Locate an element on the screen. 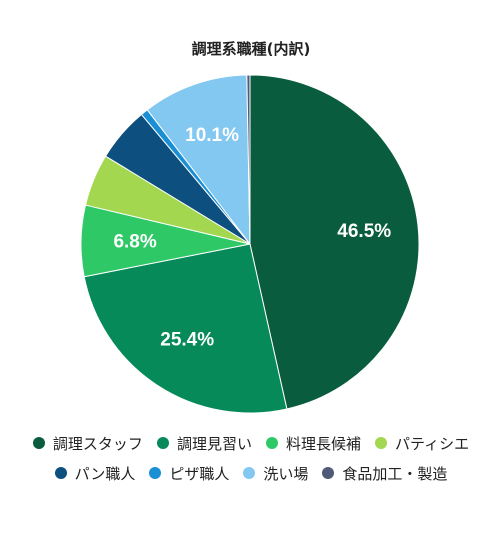 This screenshot has width=502, height=535. legend-label: パティシエ is located at coordinates (432, 443).